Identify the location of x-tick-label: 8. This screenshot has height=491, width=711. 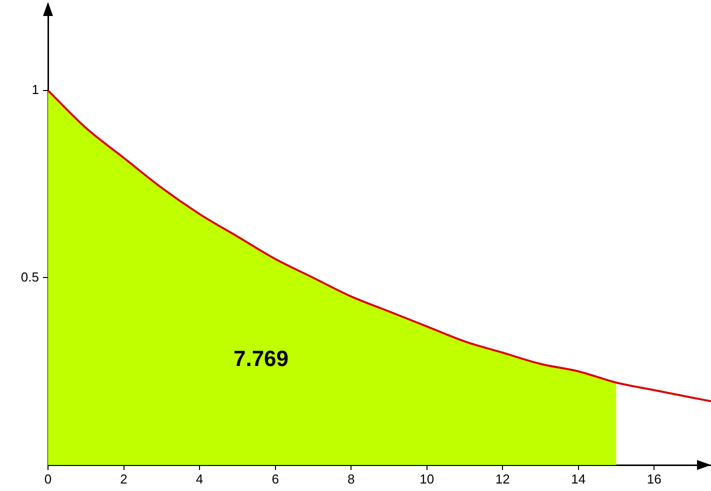
(351, 478).